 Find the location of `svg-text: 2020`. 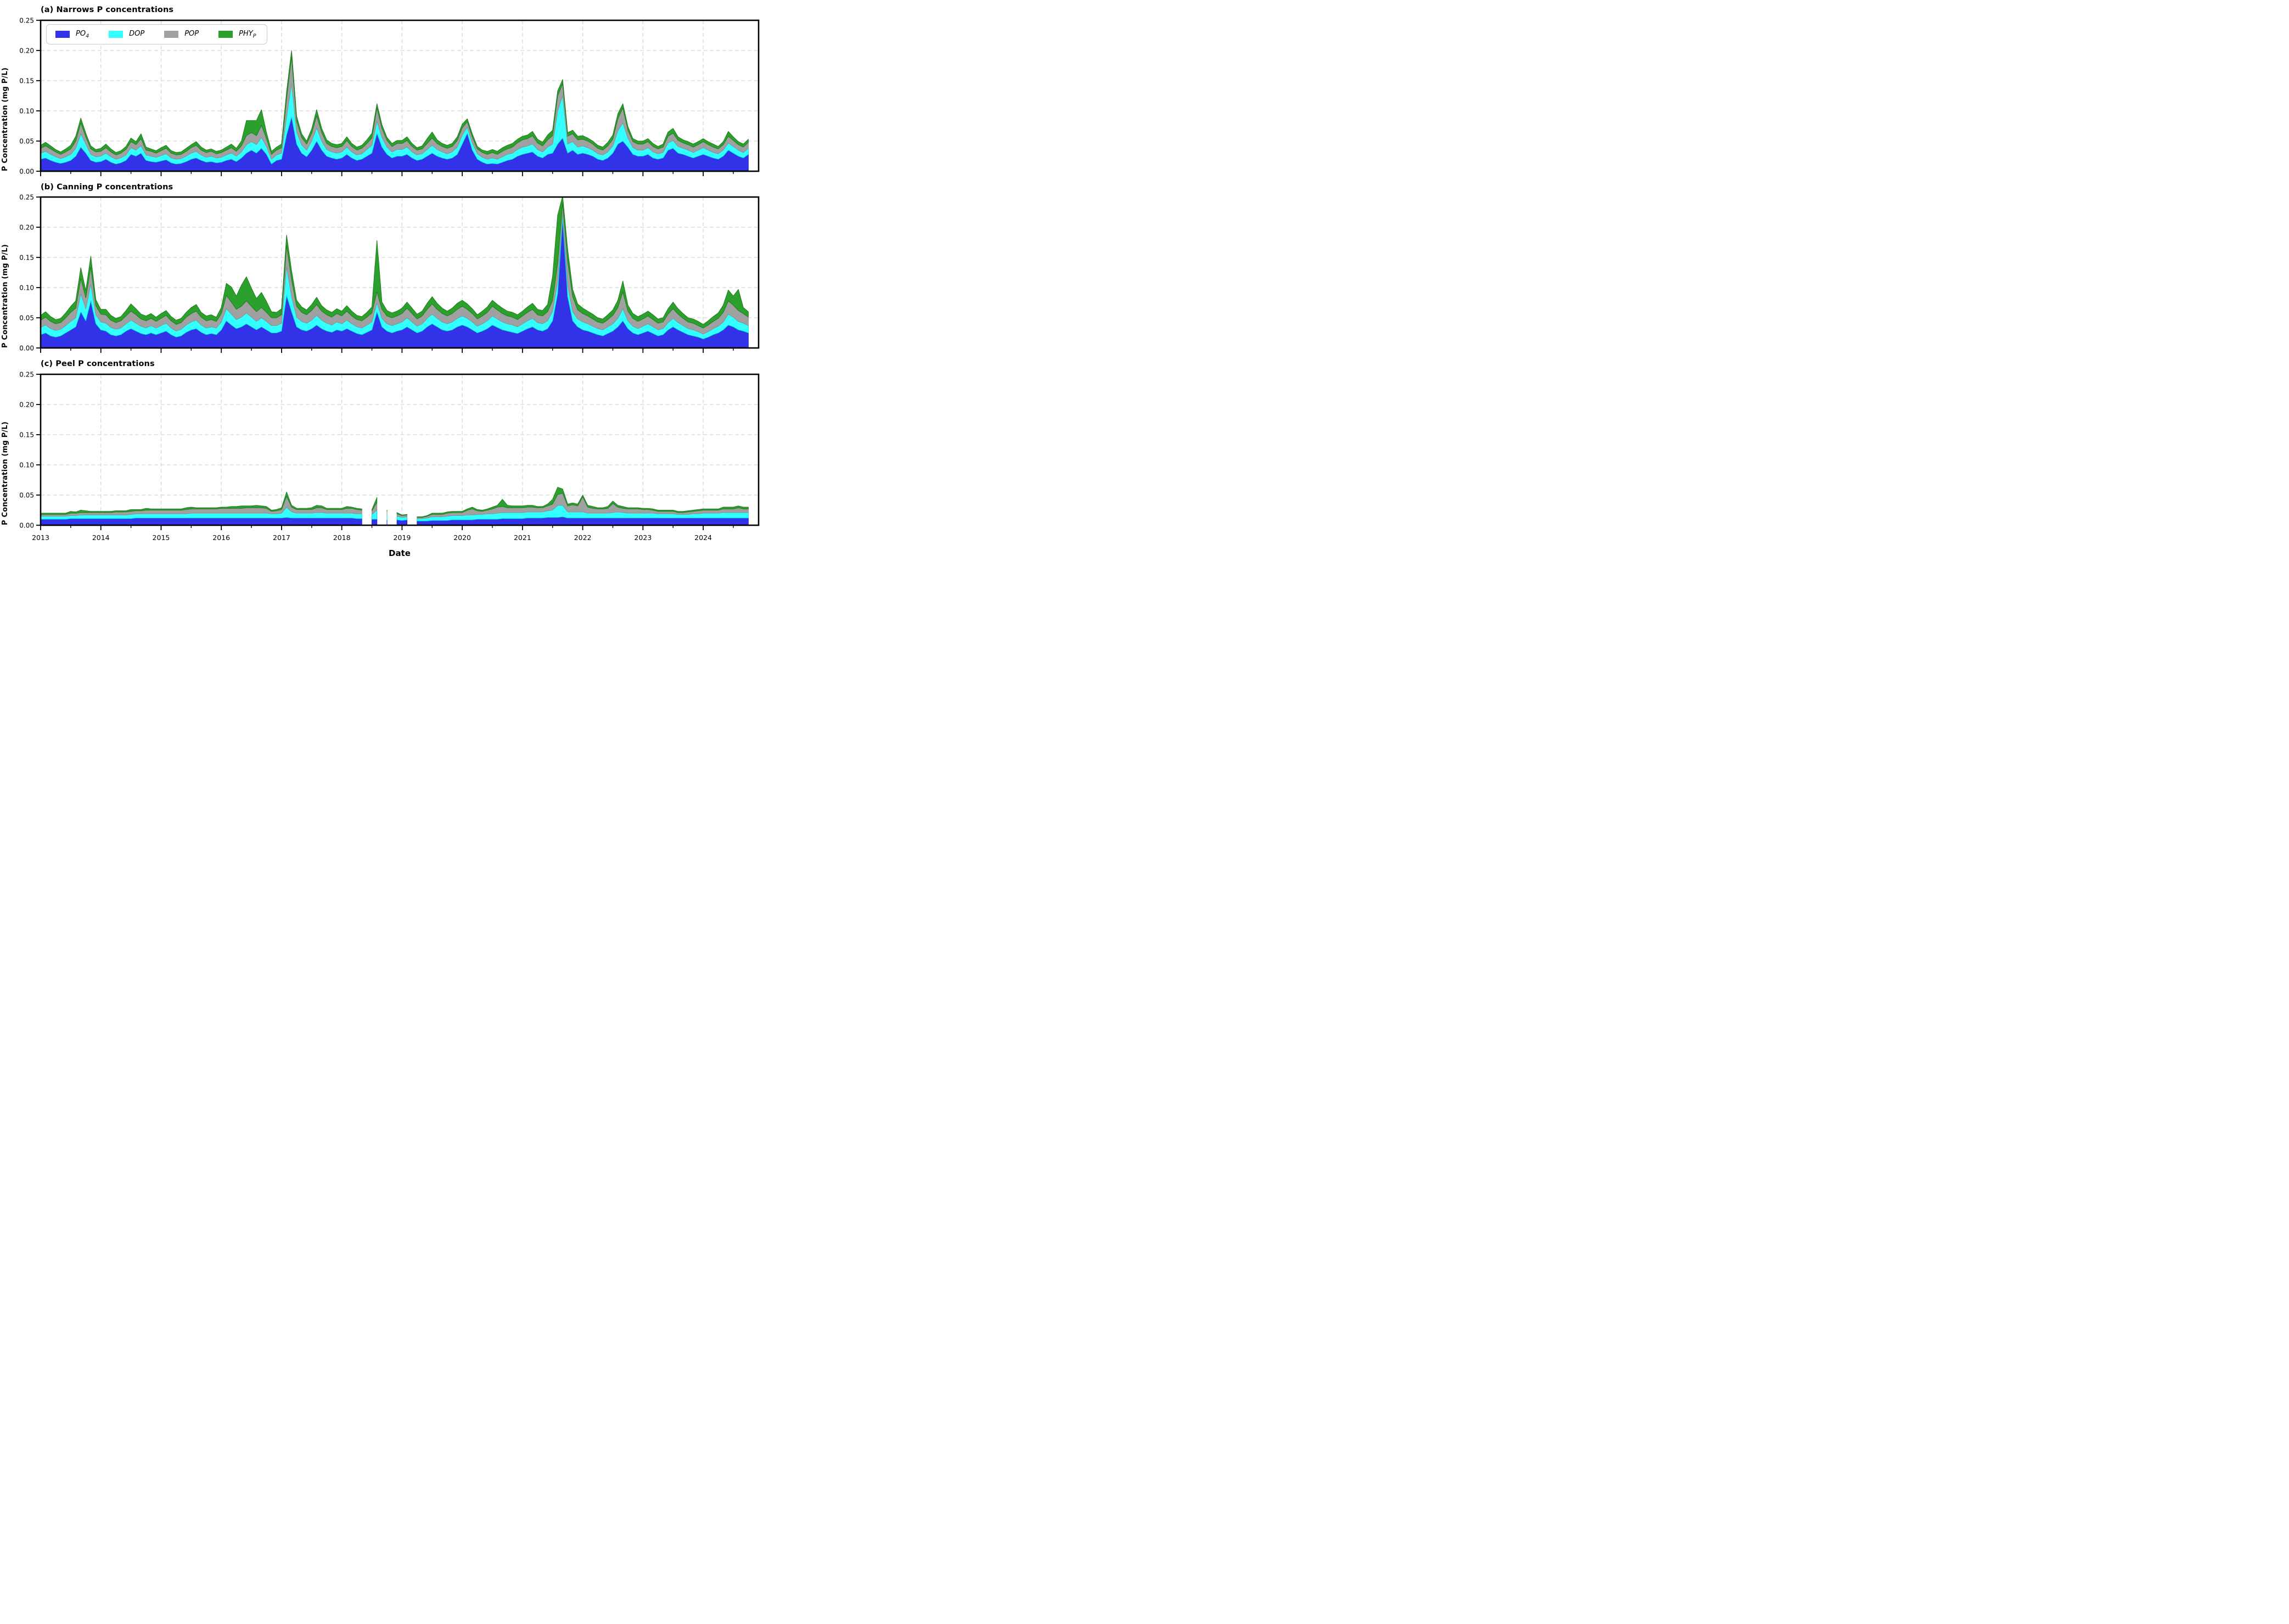

svg-text: 2020 is located at coordinates (462, 537).